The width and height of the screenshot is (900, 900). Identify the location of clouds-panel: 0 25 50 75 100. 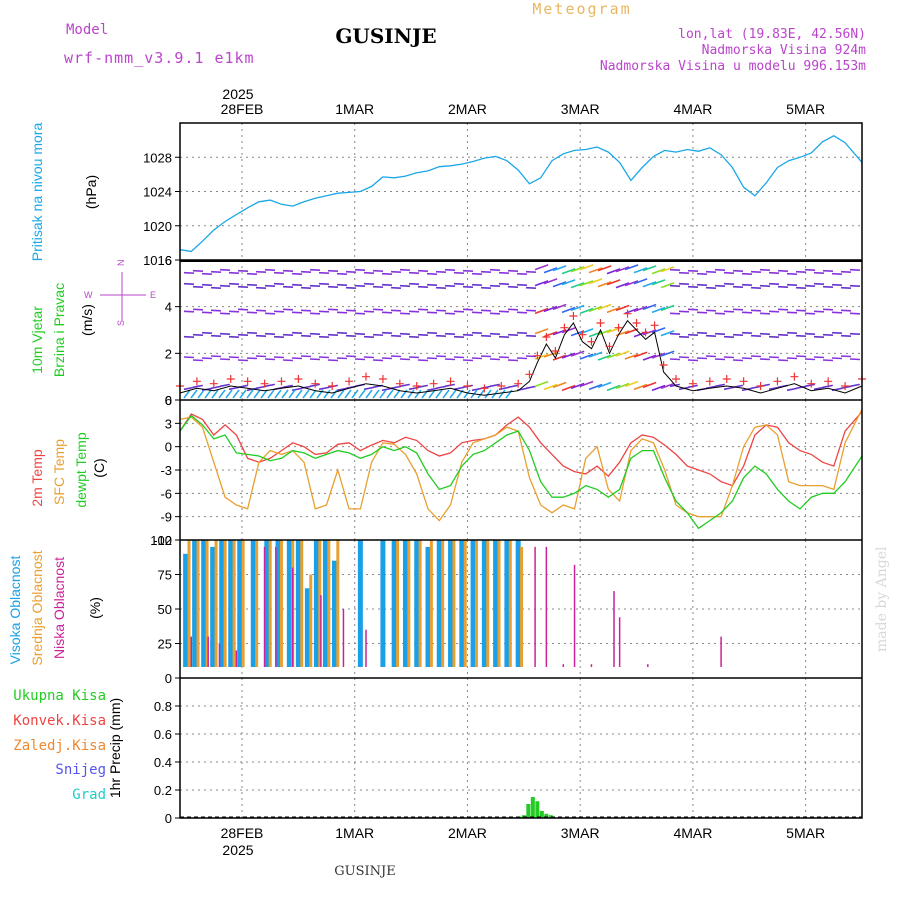
(506, 609).